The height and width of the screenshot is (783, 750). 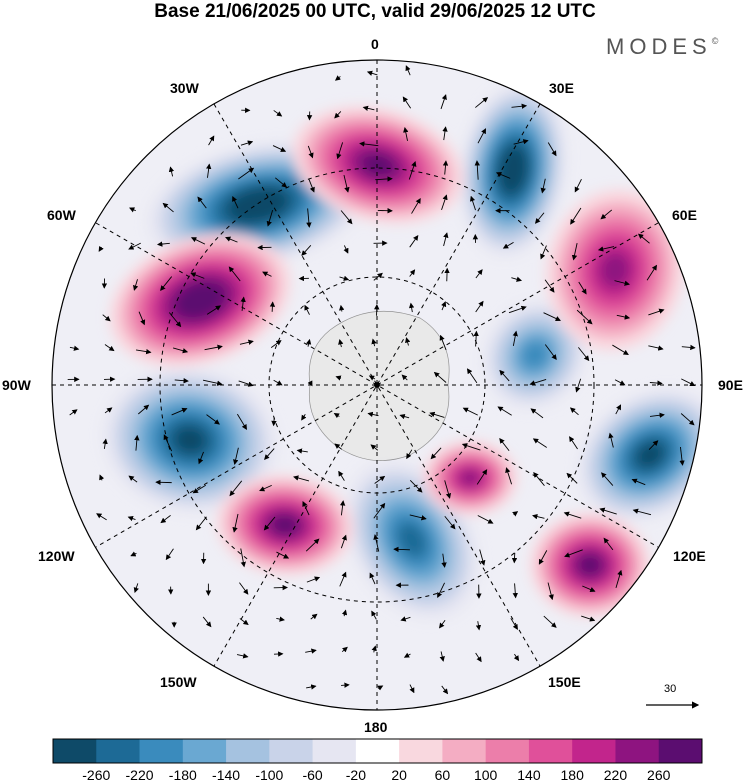 What do you see at coordinates (689, 556) in the screenshot?
I see `lon-label-120e: 120E` at bounding box center [689, 556].